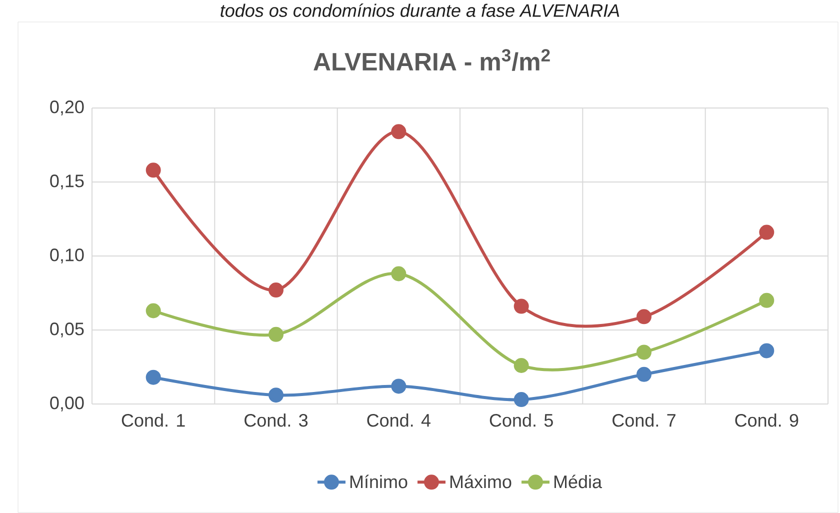 The image size is (840, 513). I want to click on legend-label: Mínimo, so click(379, 481).